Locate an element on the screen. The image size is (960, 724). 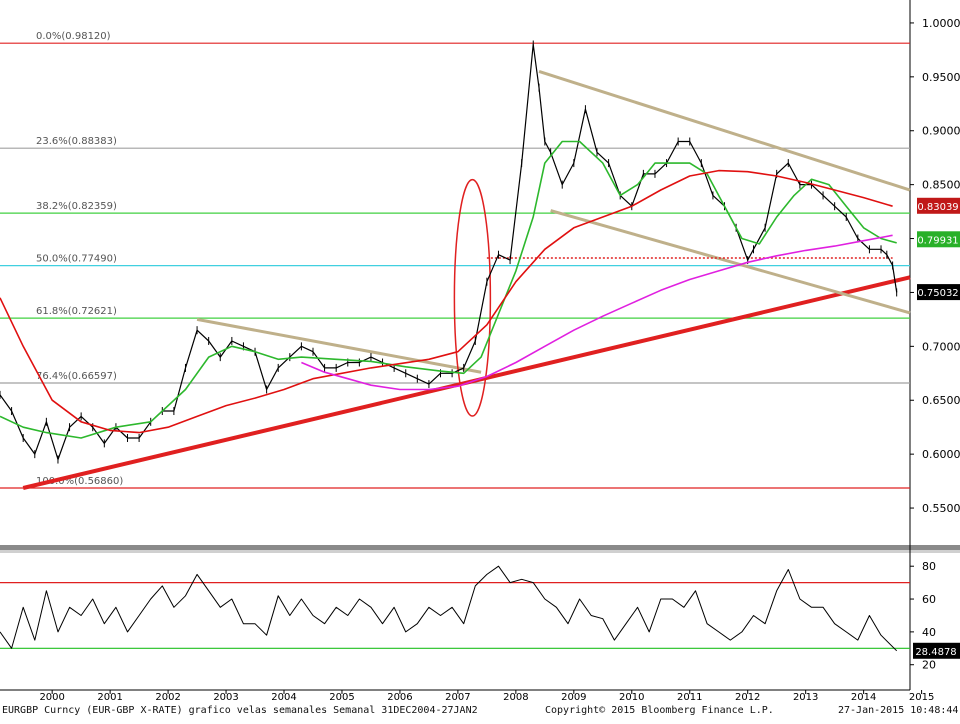
price-tick-label: 0.95000 is located at coordinates (941, 77).